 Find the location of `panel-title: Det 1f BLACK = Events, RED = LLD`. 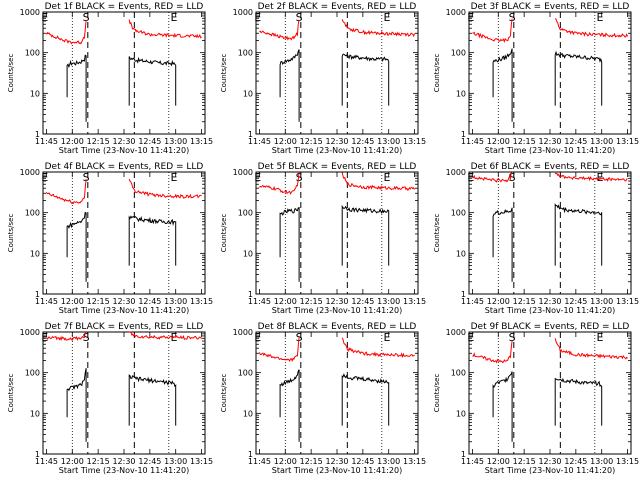

panel-title: Det 1f BLACK = Events, RED = LLD is located at coordinates (124, 7).